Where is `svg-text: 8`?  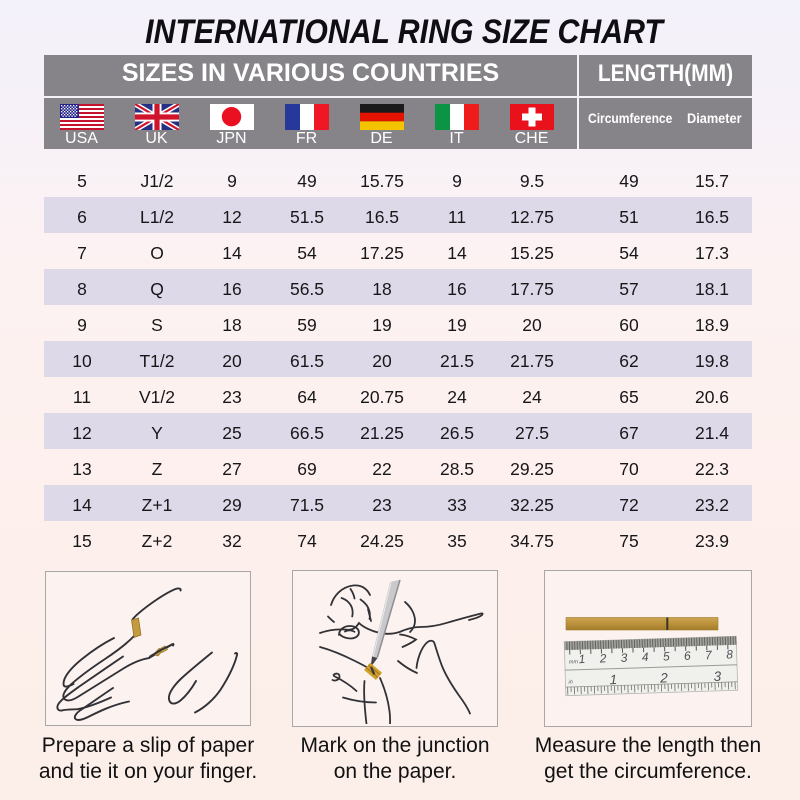
svg-text: 8 is located at coordinates (730, 654).